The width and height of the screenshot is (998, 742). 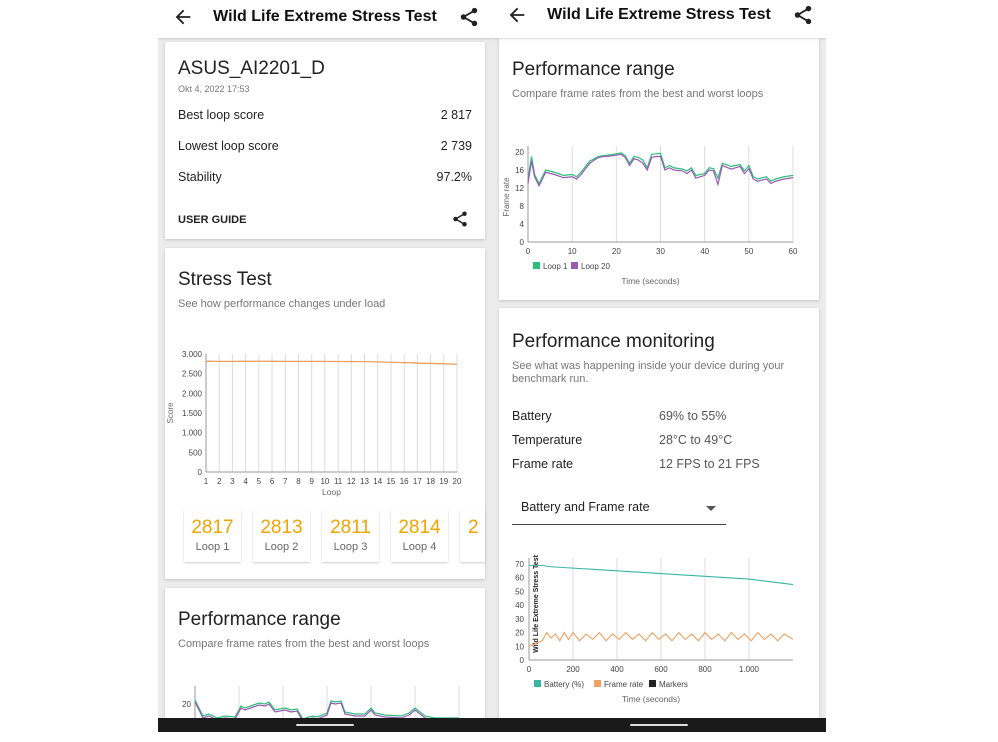 I want to click on x-axis-label: Time (seconds), so click(x=651, y=699).